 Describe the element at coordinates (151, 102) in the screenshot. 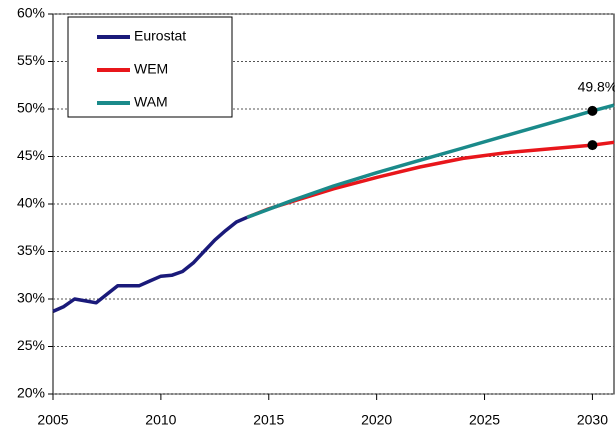

I see `legend-label: WAM` at that location.